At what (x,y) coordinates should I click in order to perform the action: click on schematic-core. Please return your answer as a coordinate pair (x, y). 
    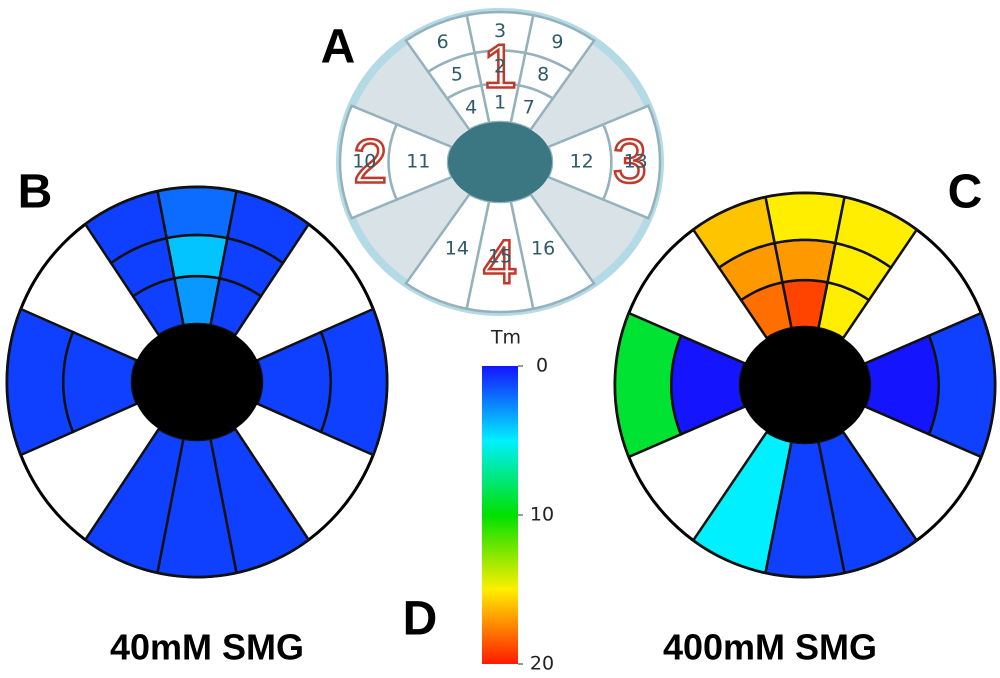
    Looking at the image, I should click on (500, 162).